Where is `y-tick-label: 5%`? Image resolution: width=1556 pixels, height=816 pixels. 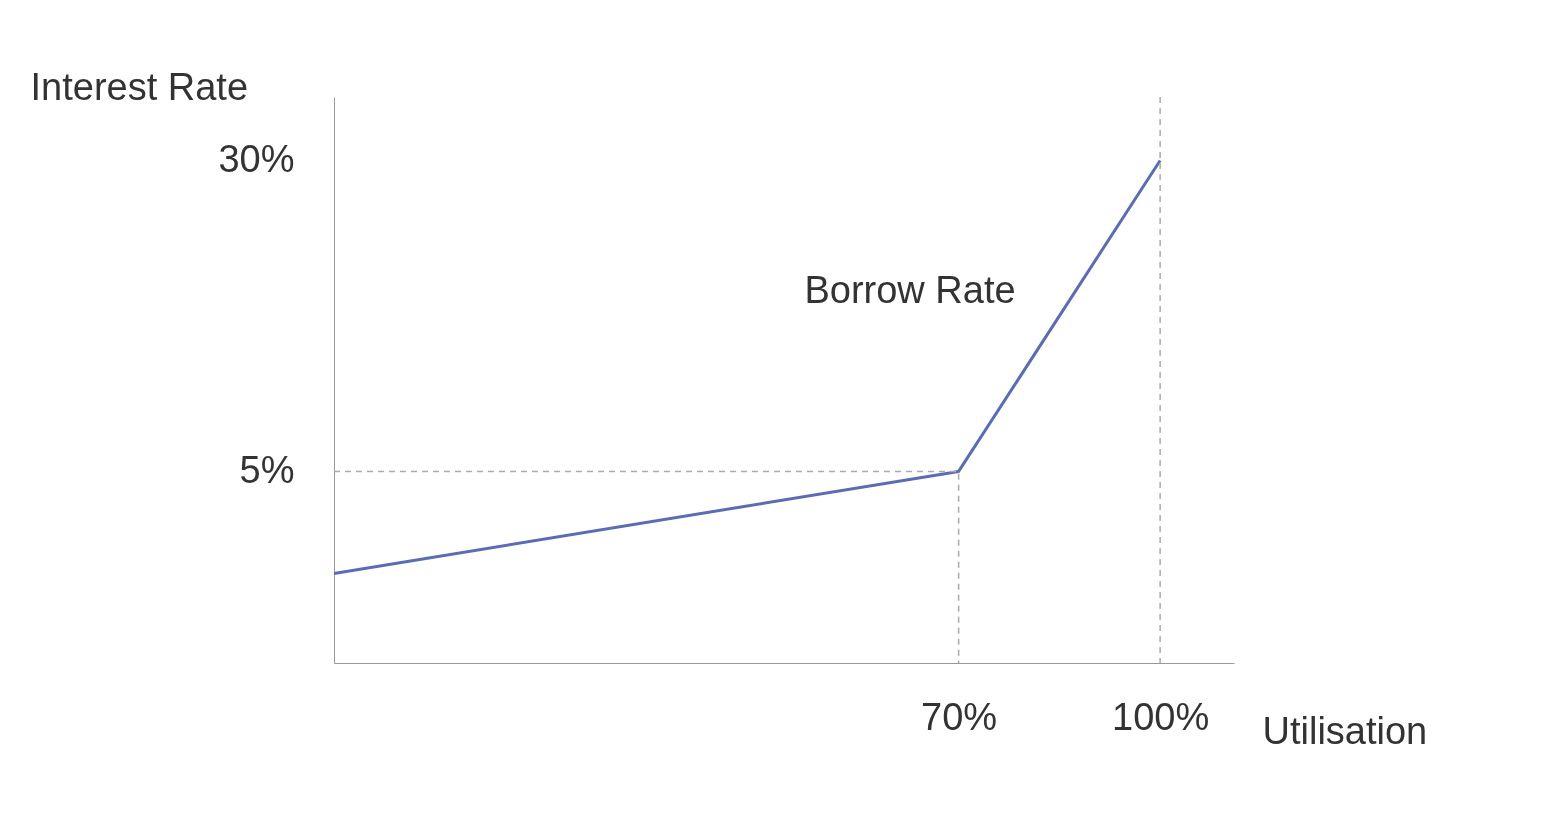
y-tick-label: 5% is located at coordinates (267, 469).